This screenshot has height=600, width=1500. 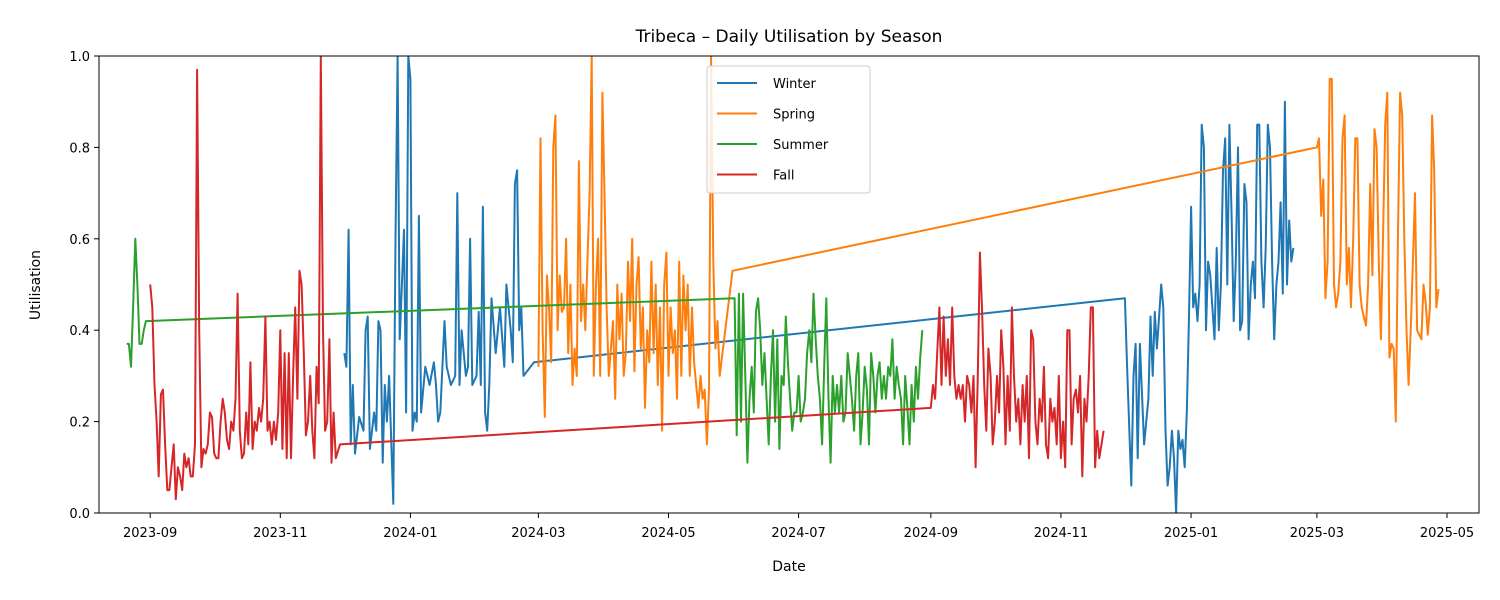 I want to click on x-tick-label: 2024-07, so click(x=798, y=533).